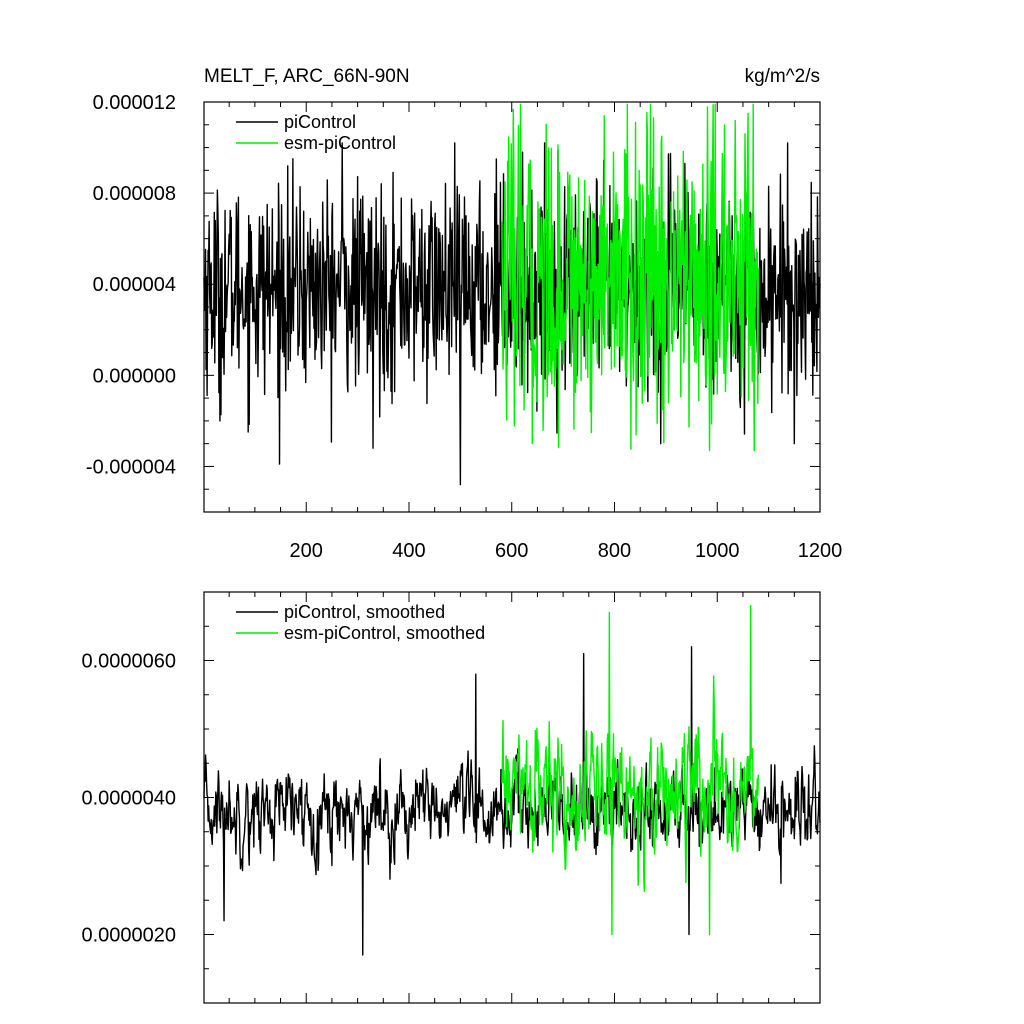  What do you see at coordinates (134, 285) in the screenshot?
I see `y-tick-label: 0.000004` at bounding box center [134, 285].